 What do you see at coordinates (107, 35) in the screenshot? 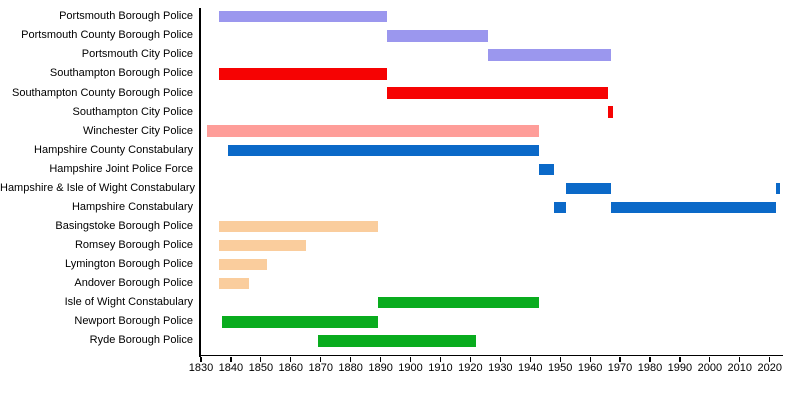
I see `row-label: Portsmouth County Borough Police` at bounding box center [107, 35].